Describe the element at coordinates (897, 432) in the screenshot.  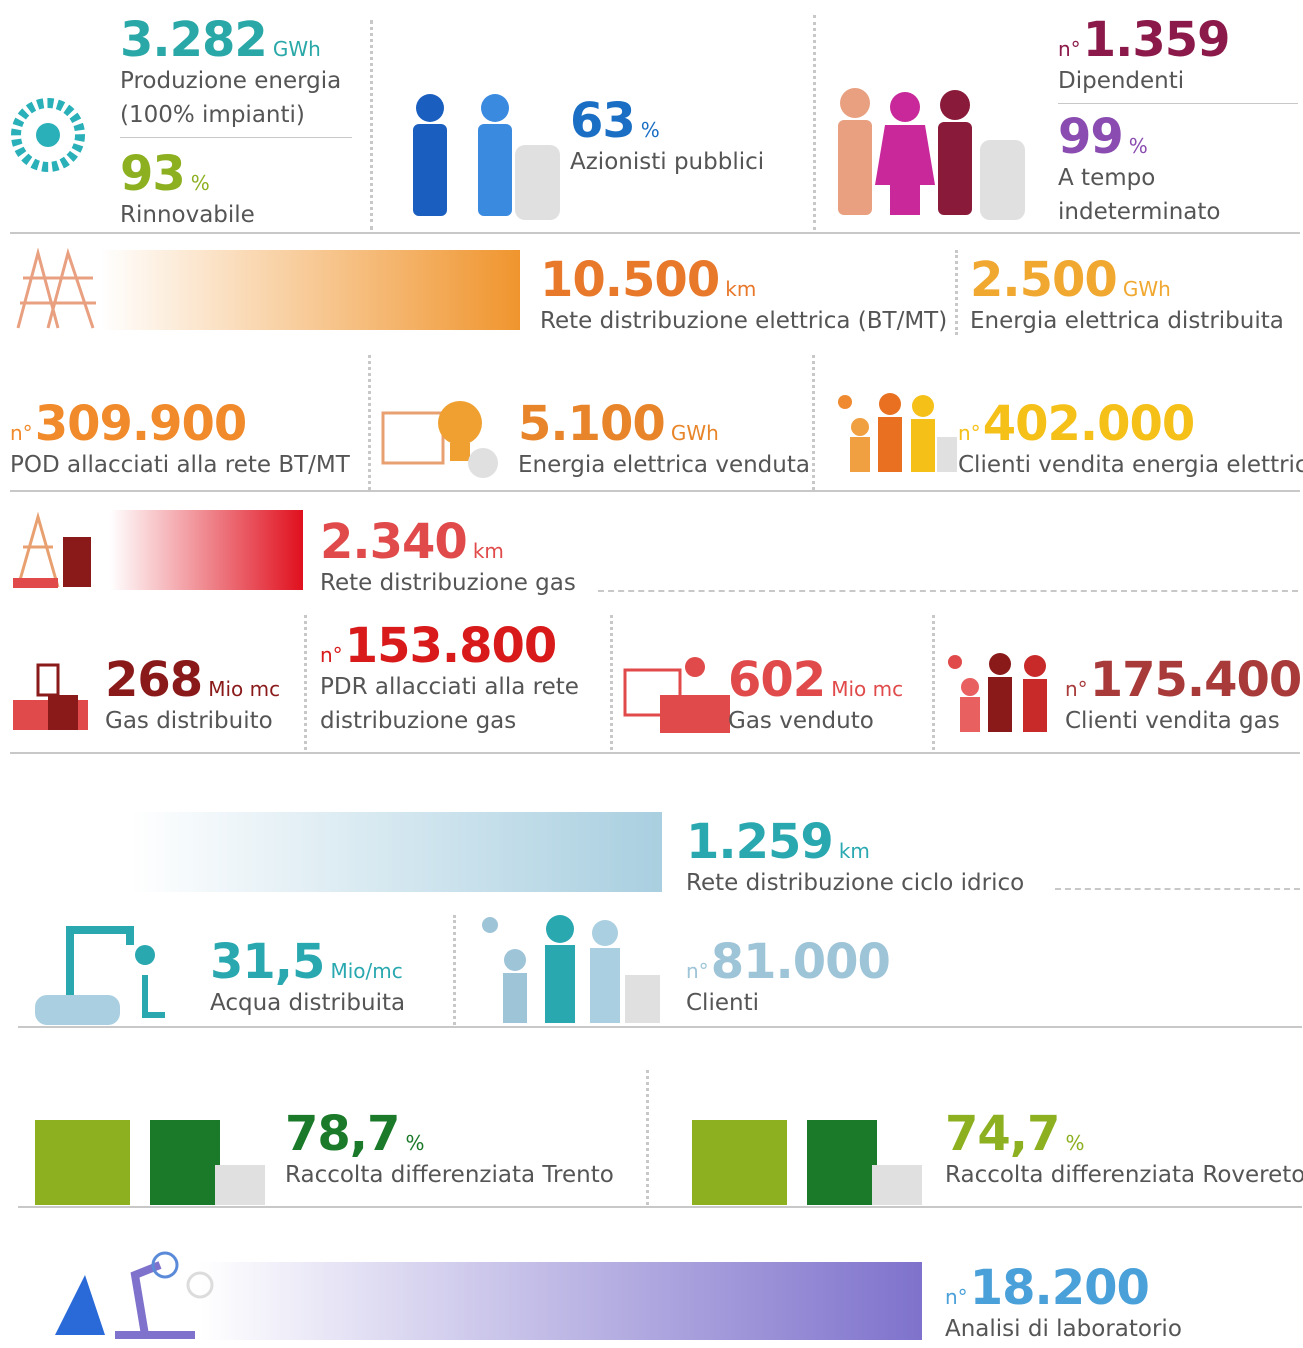
I see `customers-icon` at that location.